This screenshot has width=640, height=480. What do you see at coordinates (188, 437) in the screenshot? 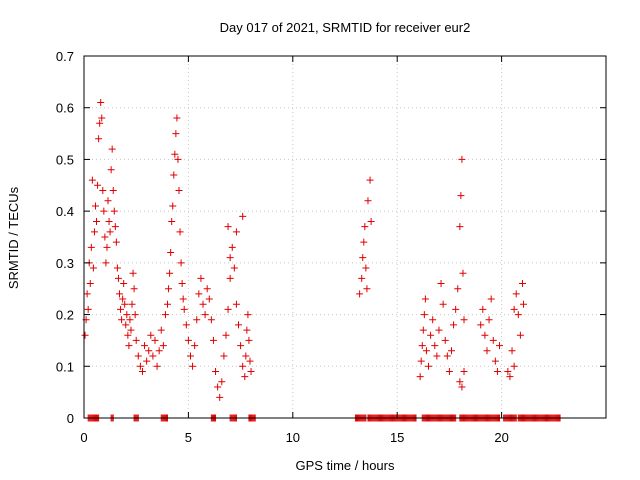
I see `x-tick-label: 5` at bounding box center [188, 437].